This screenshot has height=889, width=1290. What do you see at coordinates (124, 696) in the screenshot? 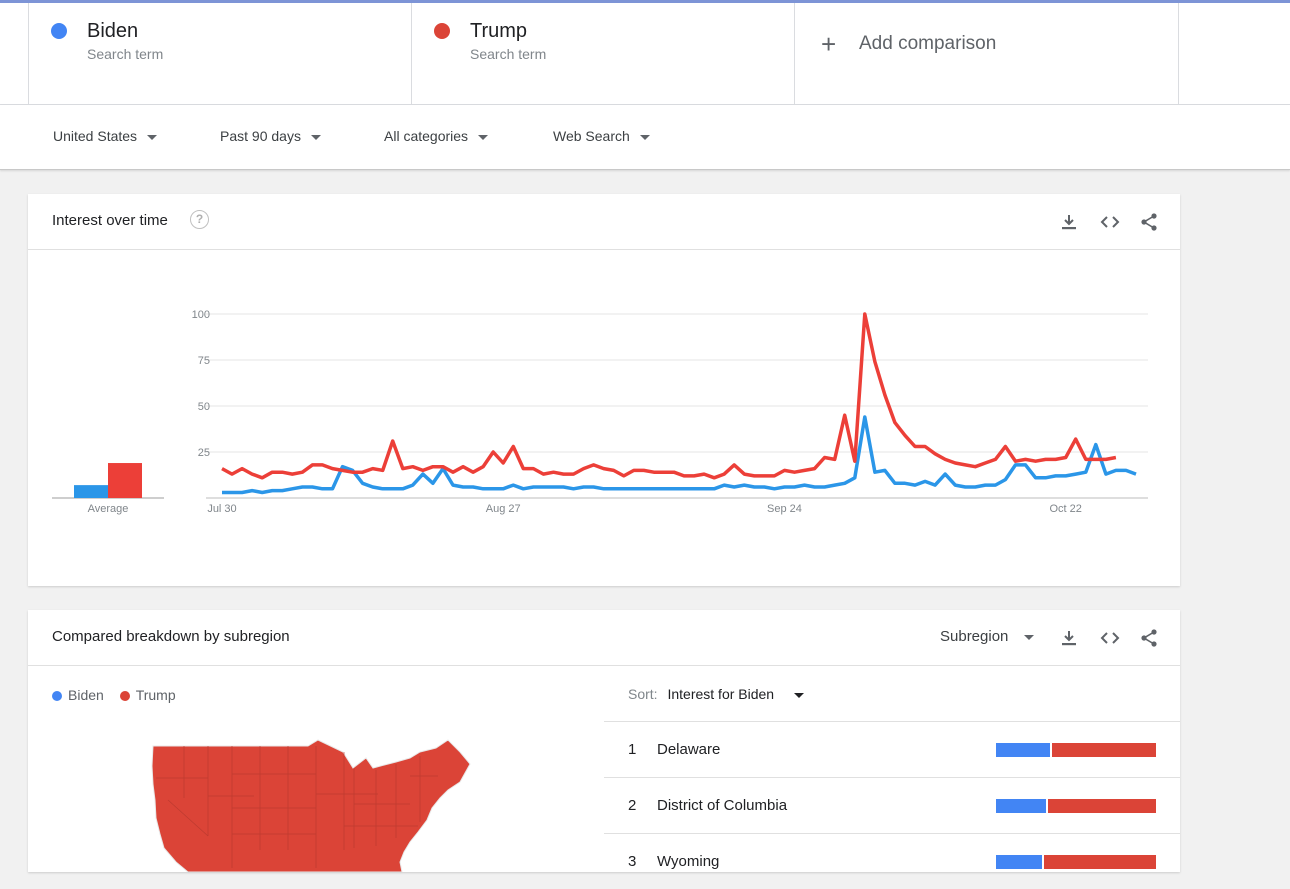
I see `trump-legend-dot` at bounding box center [124, 696].